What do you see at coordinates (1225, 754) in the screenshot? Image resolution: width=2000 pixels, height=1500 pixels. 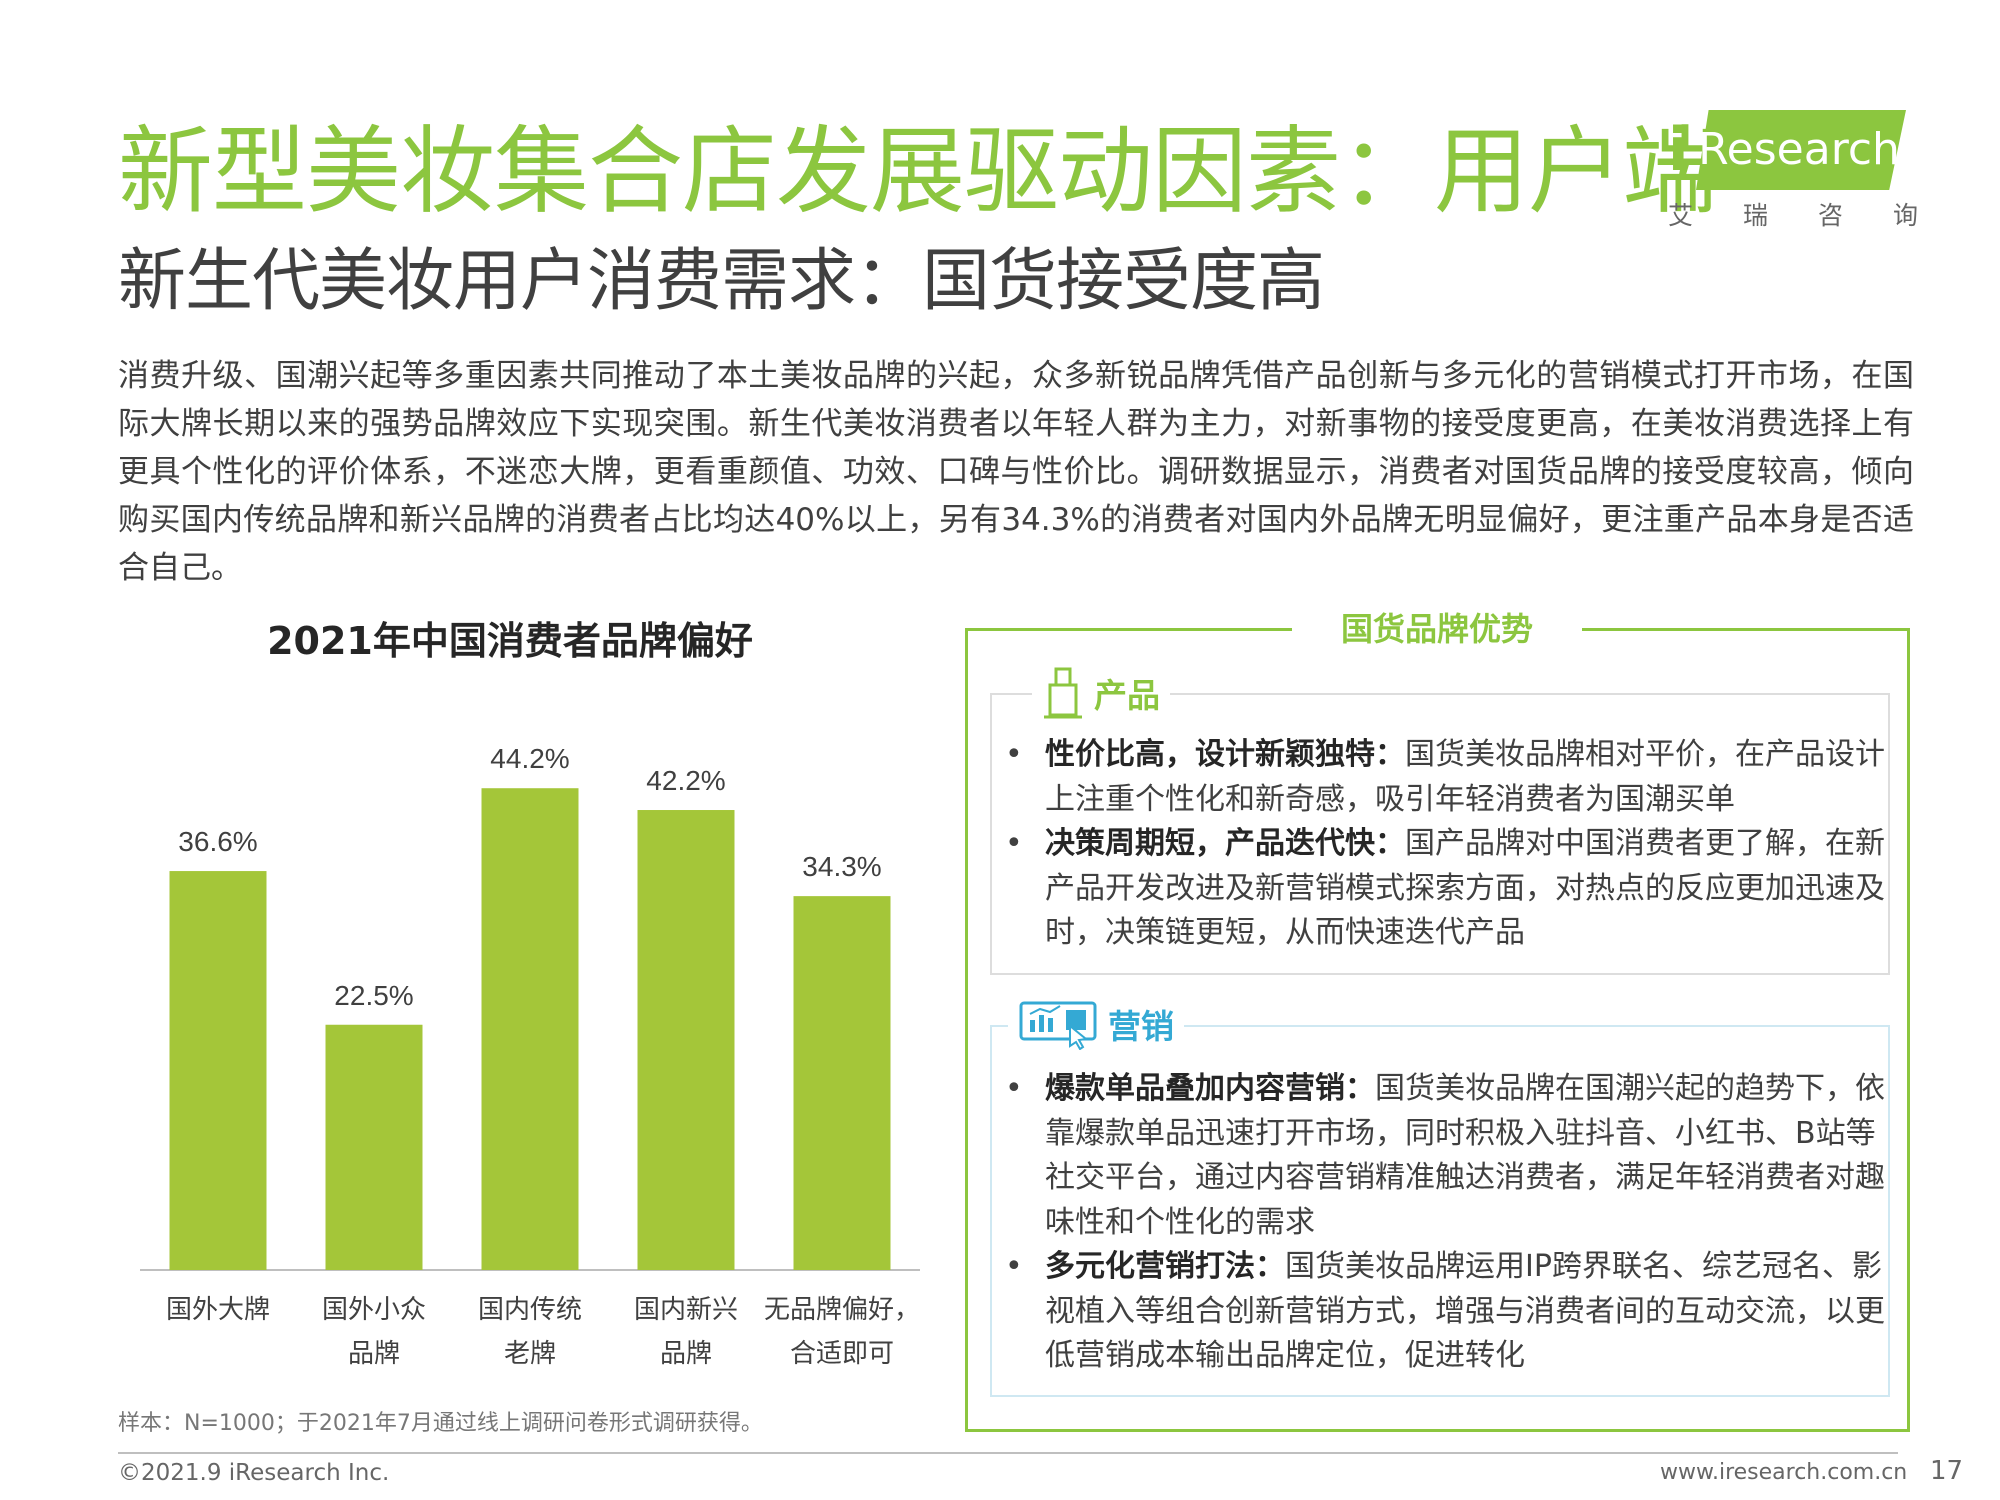 I see `bullet-heading: 性价比高，设计新颖独特：` at bounding box center [1225, 754].